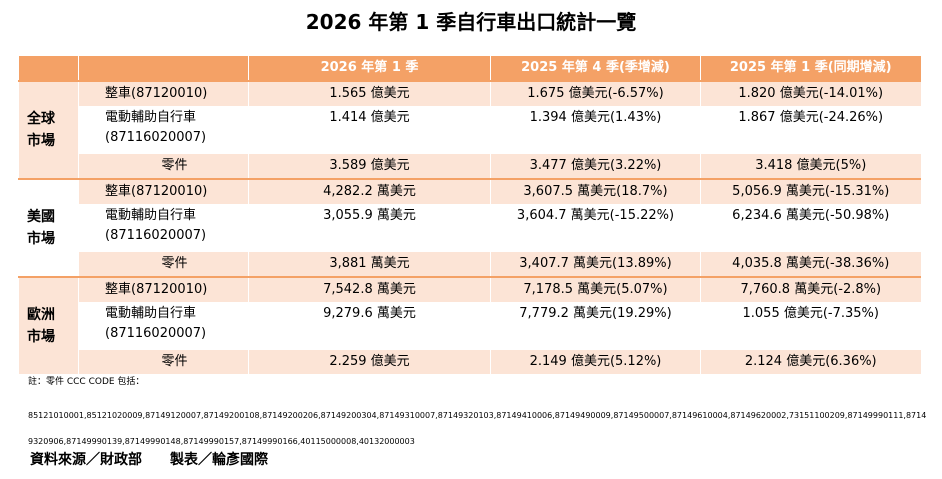 The image size is (942, 479). I want to click on value-cell: 3,055.9 萬美元, so click(369, 228).